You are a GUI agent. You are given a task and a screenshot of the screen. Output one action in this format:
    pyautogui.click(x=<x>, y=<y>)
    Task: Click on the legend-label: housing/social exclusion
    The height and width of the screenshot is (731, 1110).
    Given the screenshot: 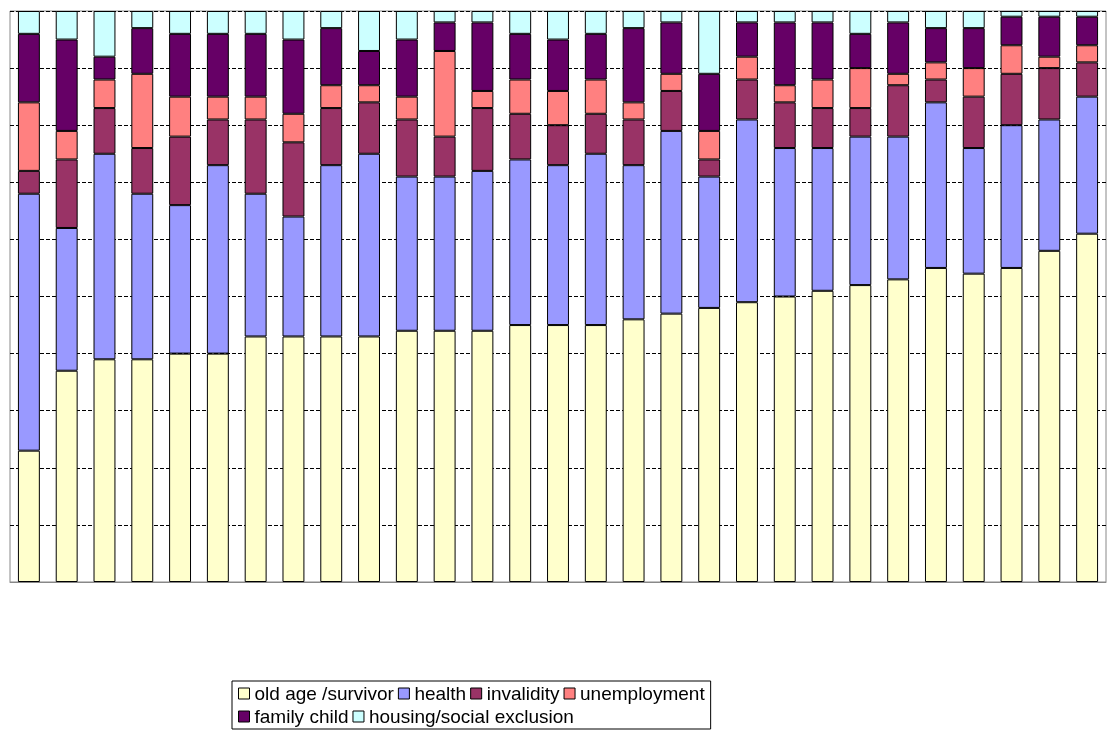 What is the action you would take?
    pyautogui.click(x=471, y=716)
    